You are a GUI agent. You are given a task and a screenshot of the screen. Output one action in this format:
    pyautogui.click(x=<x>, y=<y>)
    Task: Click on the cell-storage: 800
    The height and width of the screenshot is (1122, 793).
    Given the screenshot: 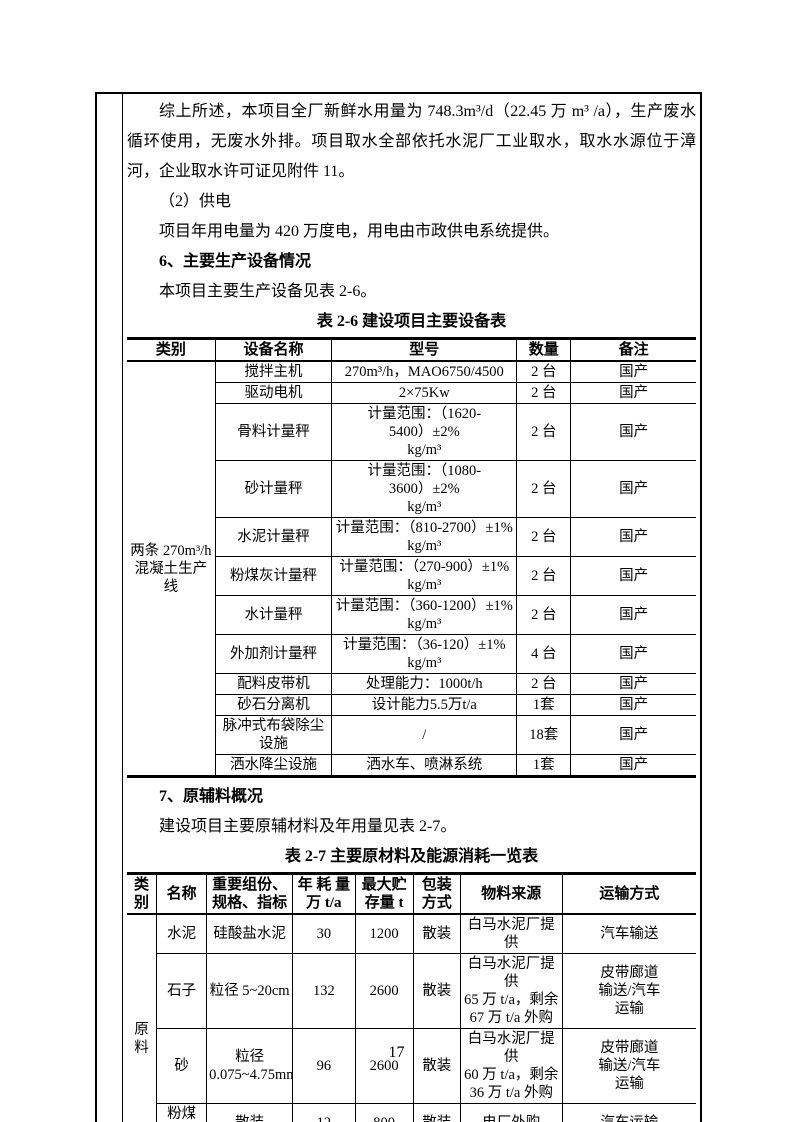 What is the action you would take?
    pyautogui.click(x=384, y=1112)
    